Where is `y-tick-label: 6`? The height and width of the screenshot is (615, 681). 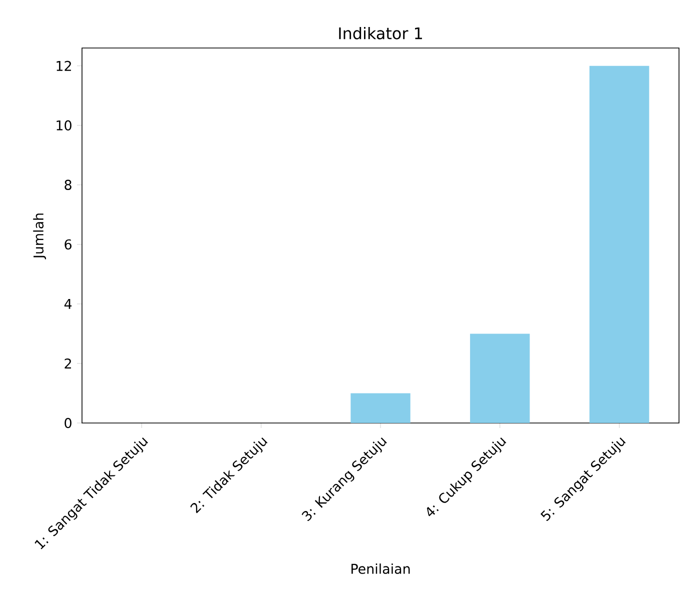 y-tick-label: 6 is located at coordinates (68, 244).